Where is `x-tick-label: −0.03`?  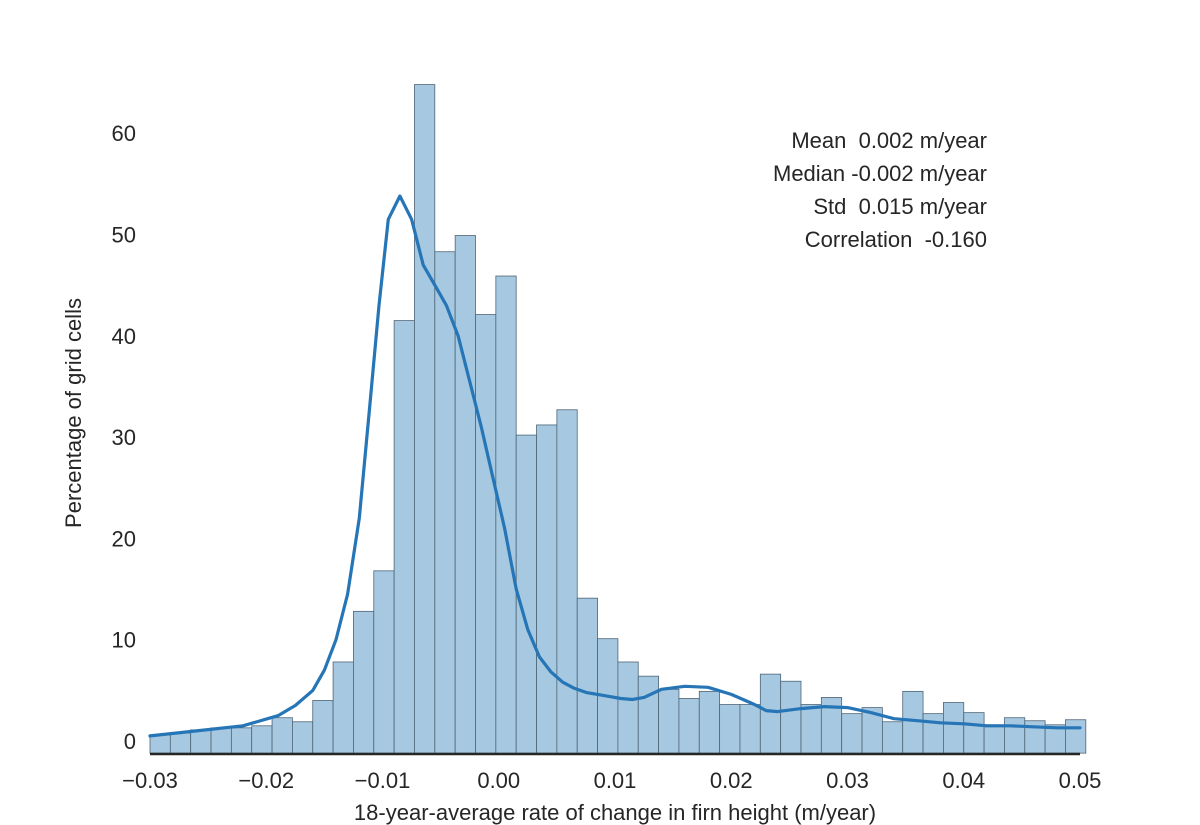 x-tick-label: −0.03 is located at coordinates (150, 780).